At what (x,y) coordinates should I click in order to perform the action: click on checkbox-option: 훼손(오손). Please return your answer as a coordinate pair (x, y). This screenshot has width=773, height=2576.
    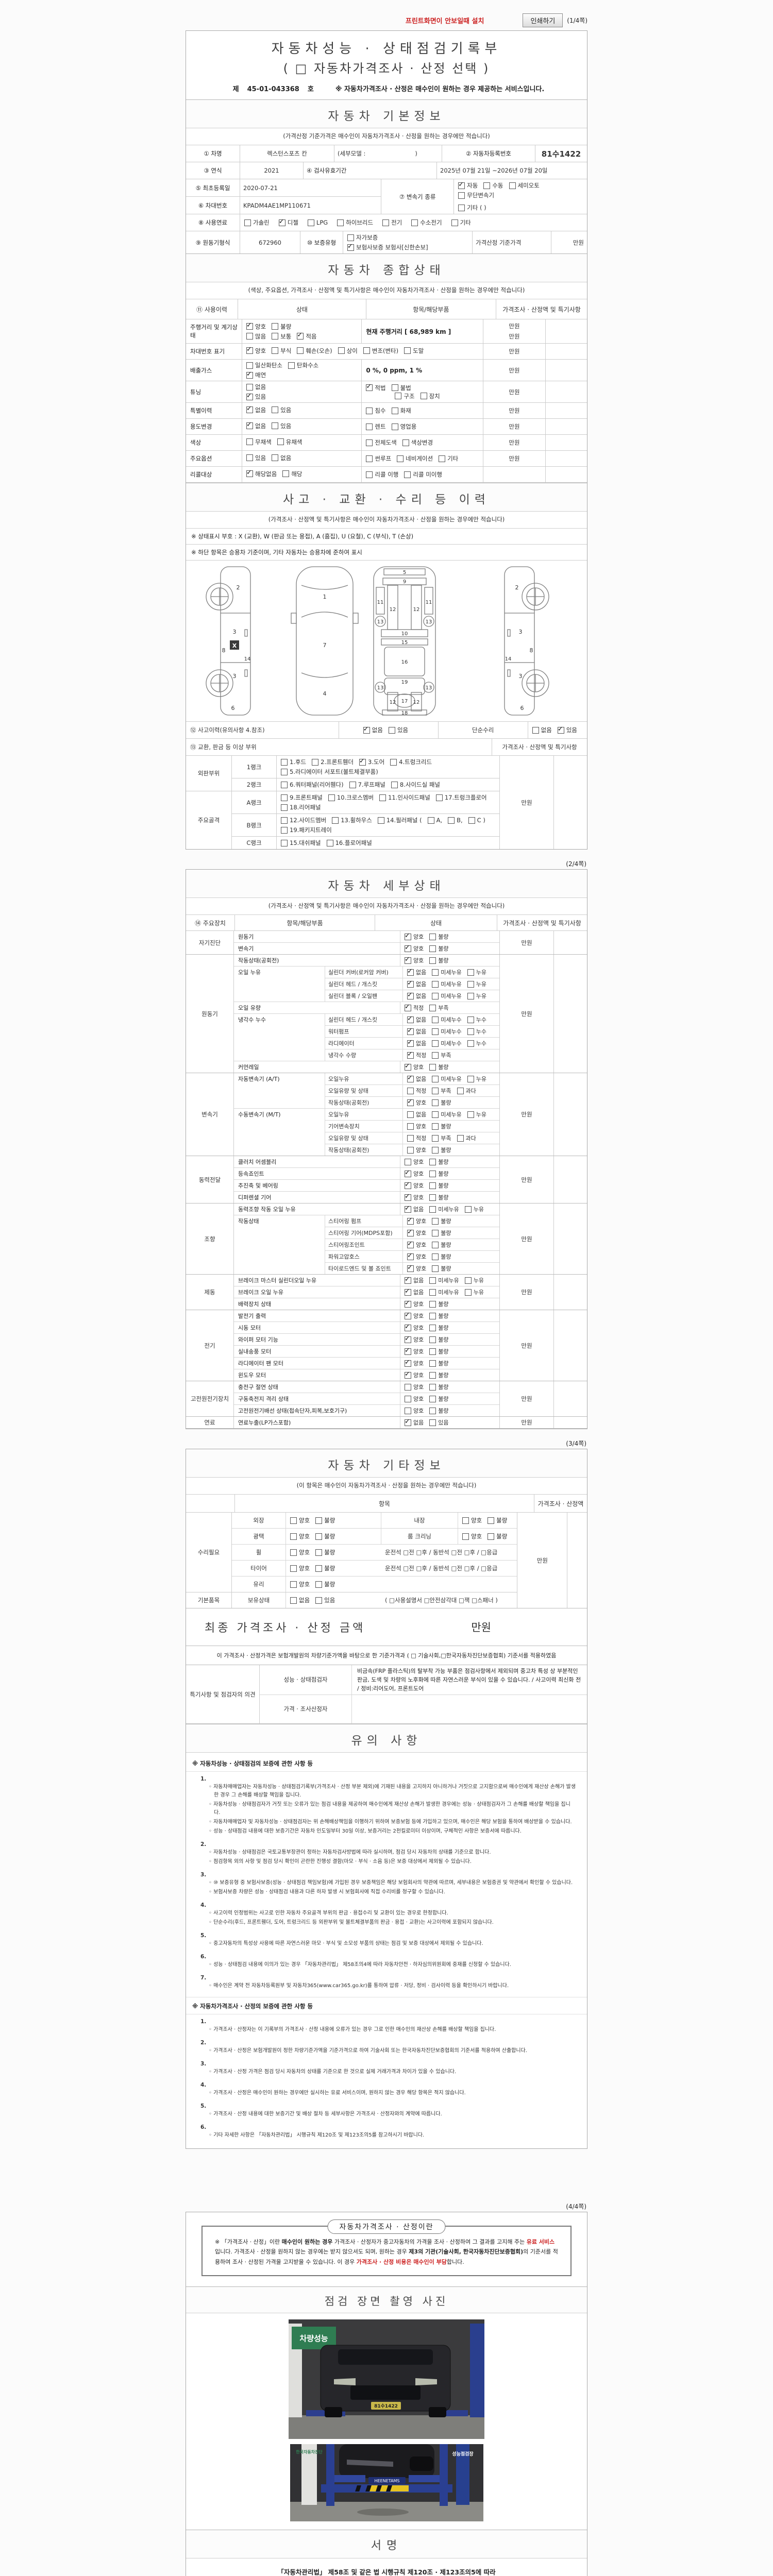
    Looking at the image, I should click on (314, 351).